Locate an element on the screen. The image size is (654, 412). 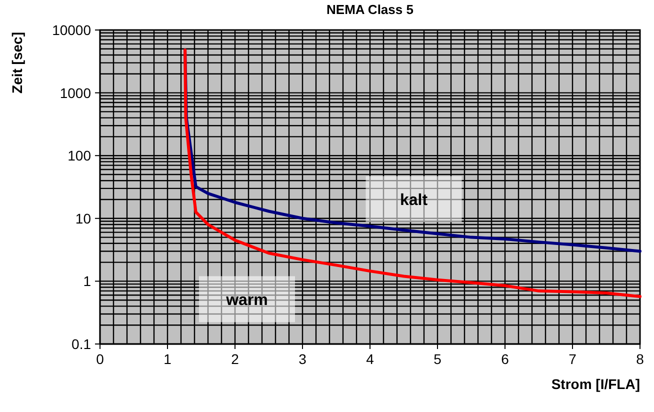
x-tick-label: 0 is located at coordinates (100, 359).